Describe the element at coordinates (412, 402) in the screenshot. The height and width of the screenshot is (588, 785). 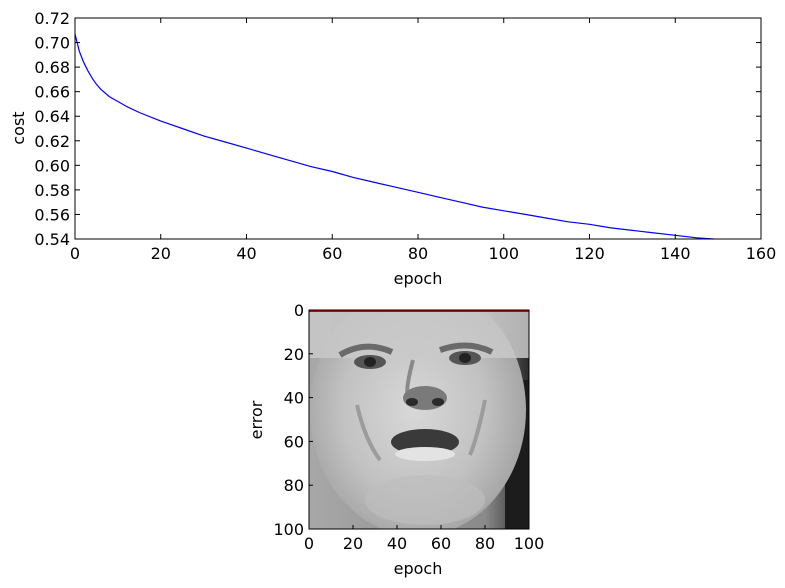
I see `left-nostril` at that location.